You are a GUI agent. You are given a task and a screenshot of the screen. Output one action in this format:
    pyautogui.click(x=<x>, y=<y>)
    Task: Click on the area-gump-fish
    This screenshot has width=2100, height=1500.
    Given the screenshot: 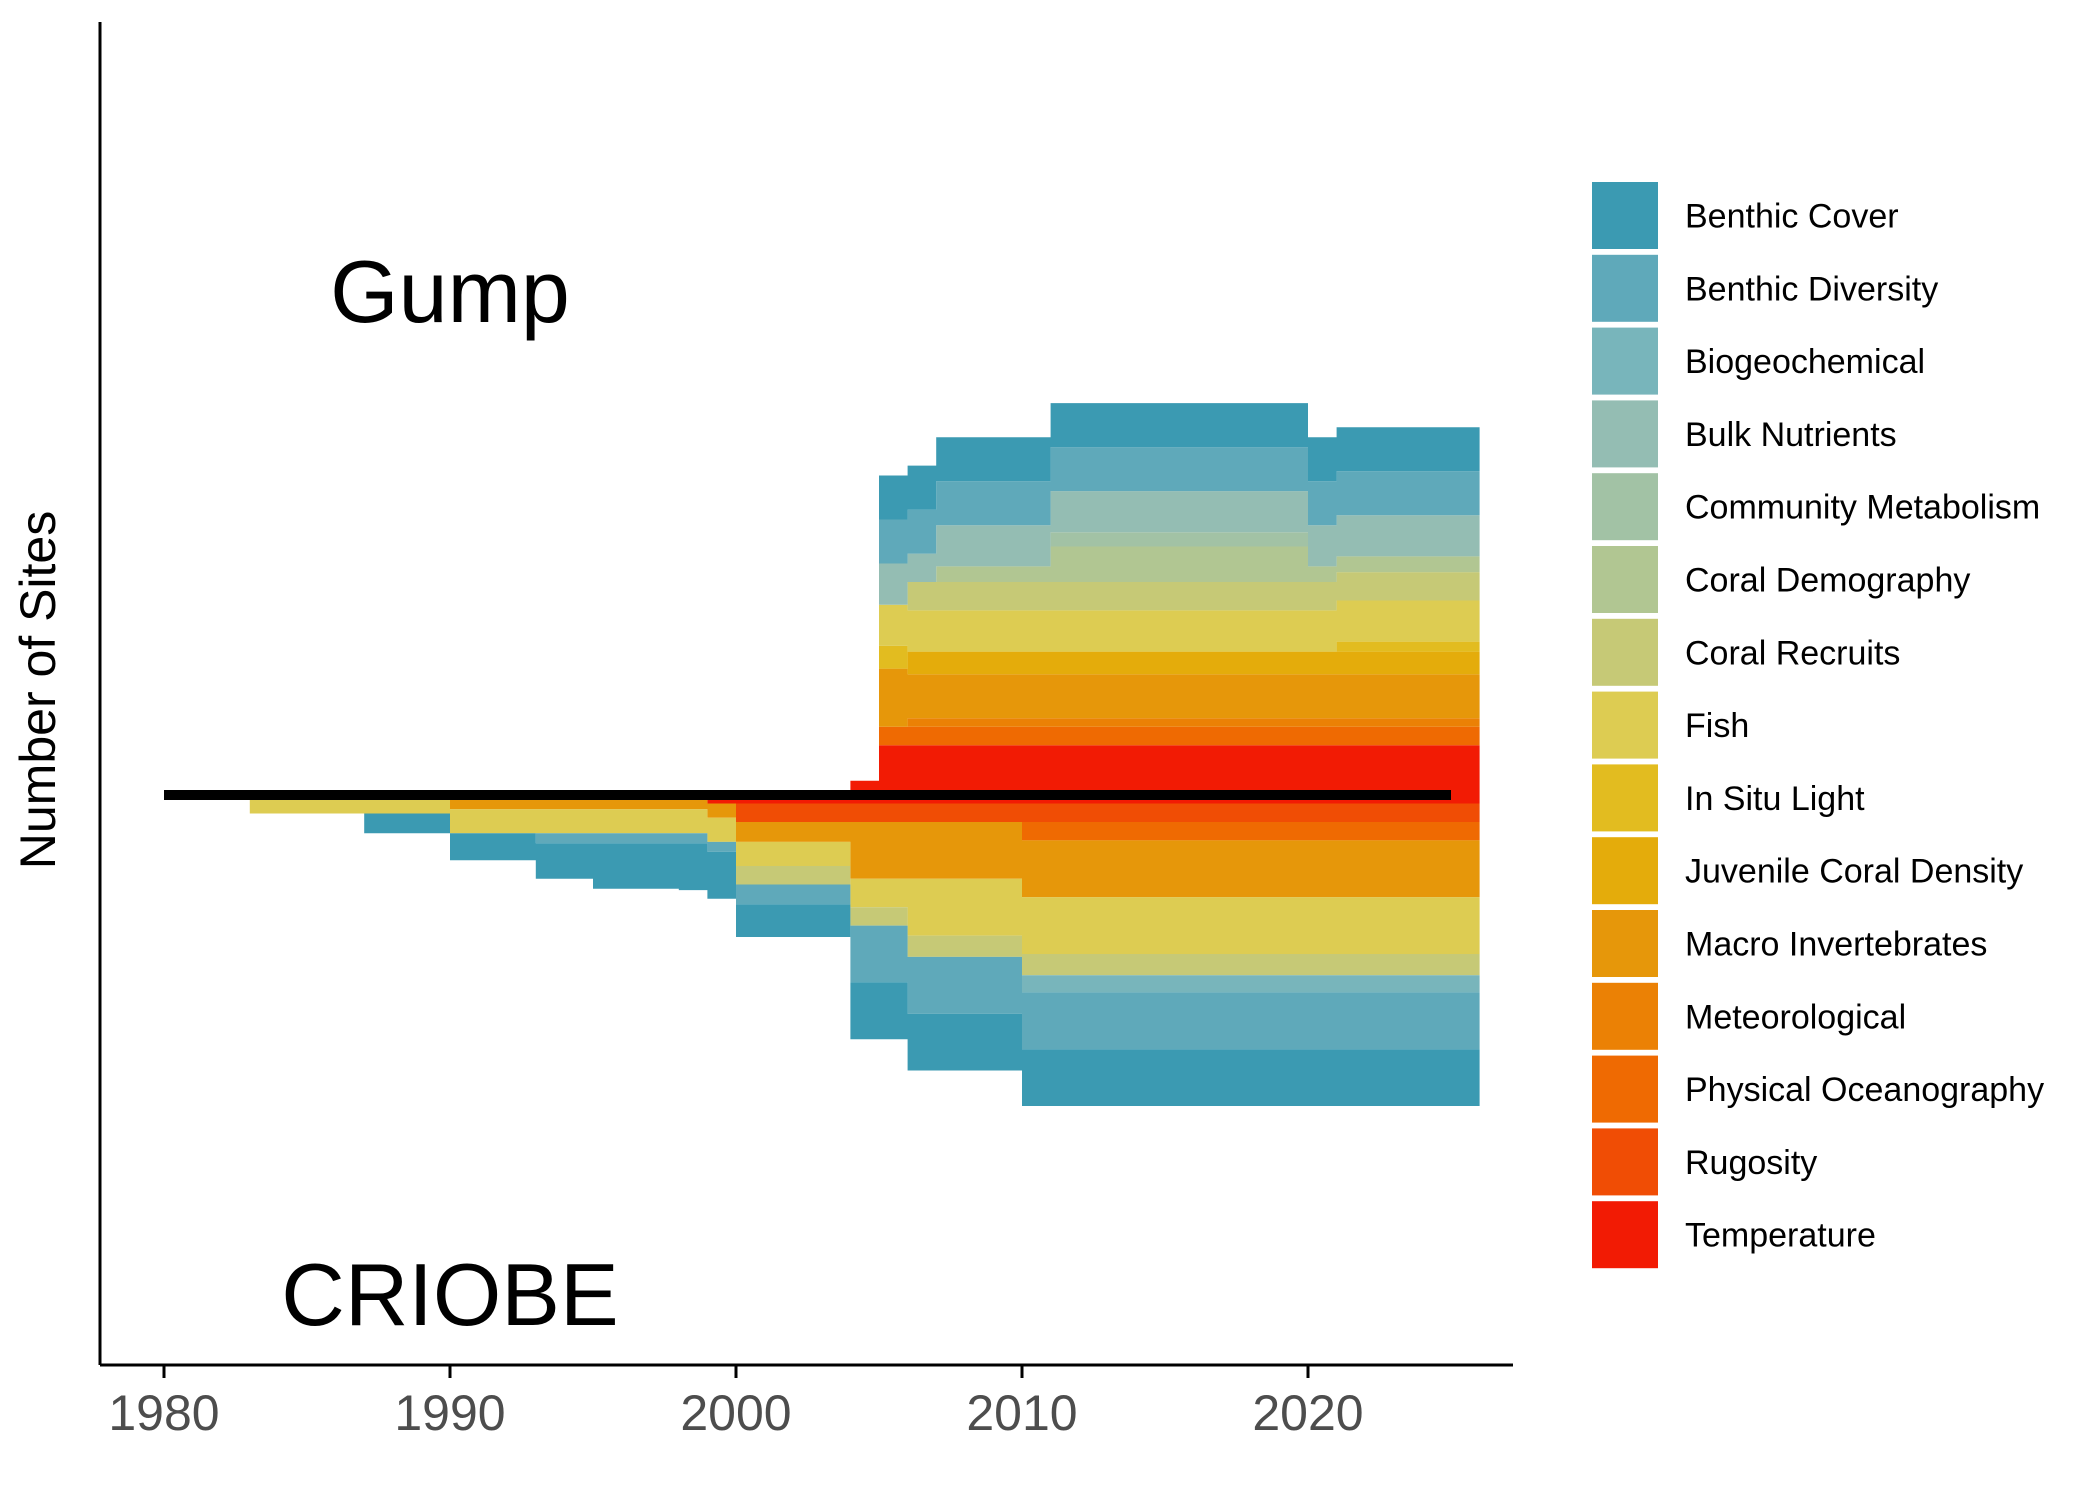 What is the action you would take?
    pyautogui.click(x=1165, y=690)
    